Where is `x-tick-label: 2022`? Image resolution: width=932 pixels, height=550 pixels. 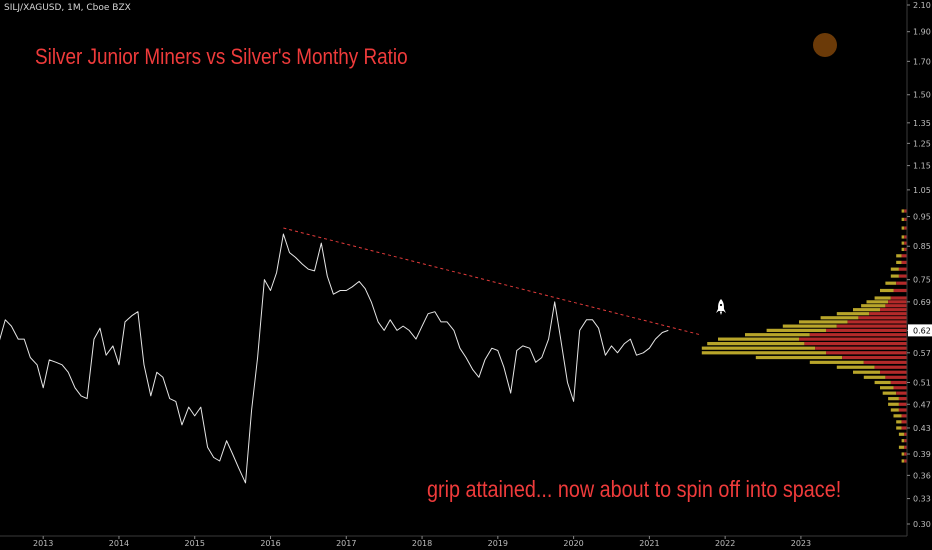 x-tick-label: 2022 is located at coordinates (725, 543).